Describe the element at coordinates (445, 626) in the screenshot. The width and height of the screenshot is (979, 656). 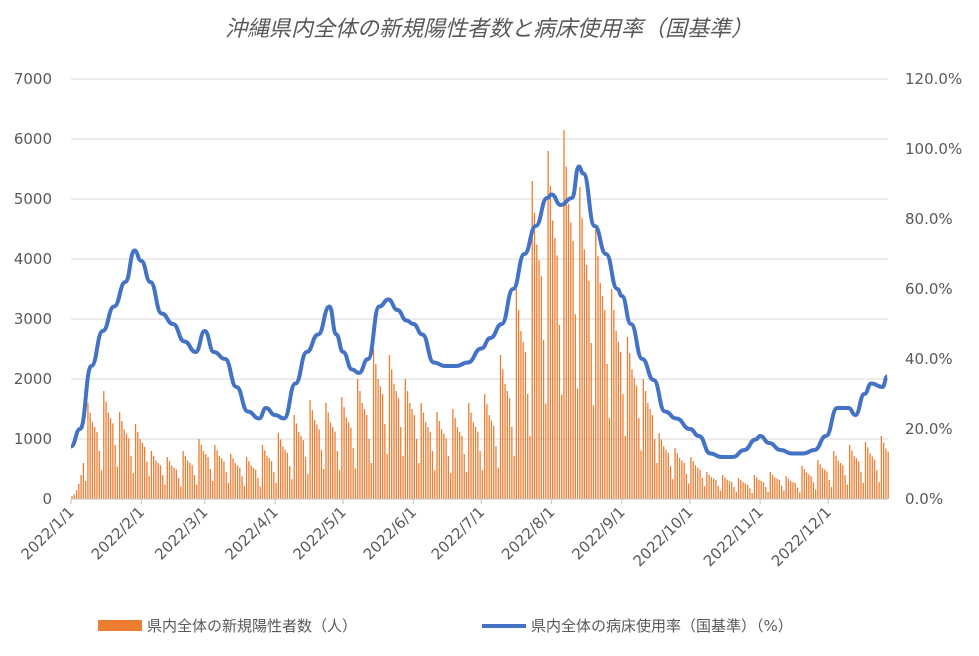
I see `legend: 県内全体の新規陽性者数（人） 県内全体の病床使用率（国基準）（%）` at that location.